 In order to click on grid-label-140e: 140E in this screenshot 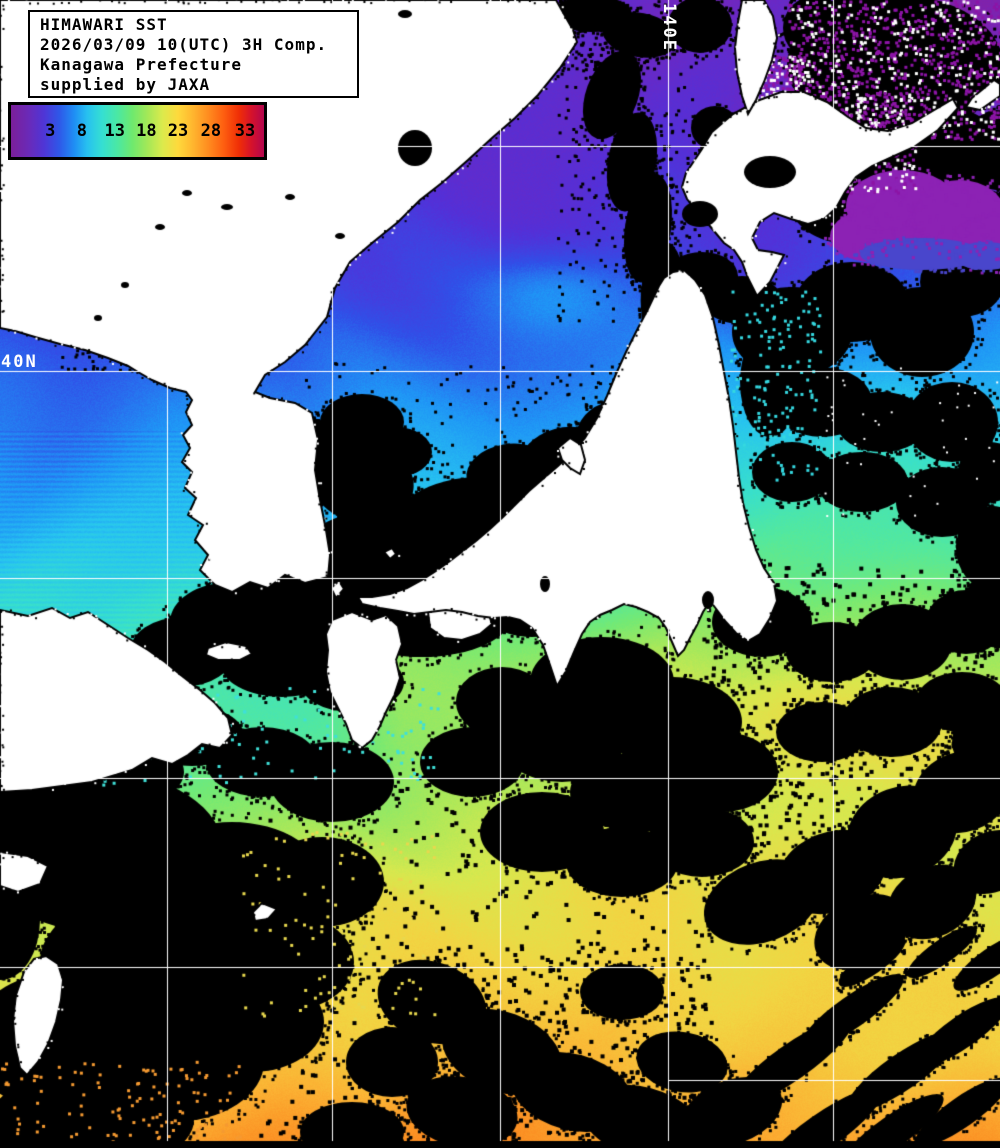, I will do `click(669, 27)`.